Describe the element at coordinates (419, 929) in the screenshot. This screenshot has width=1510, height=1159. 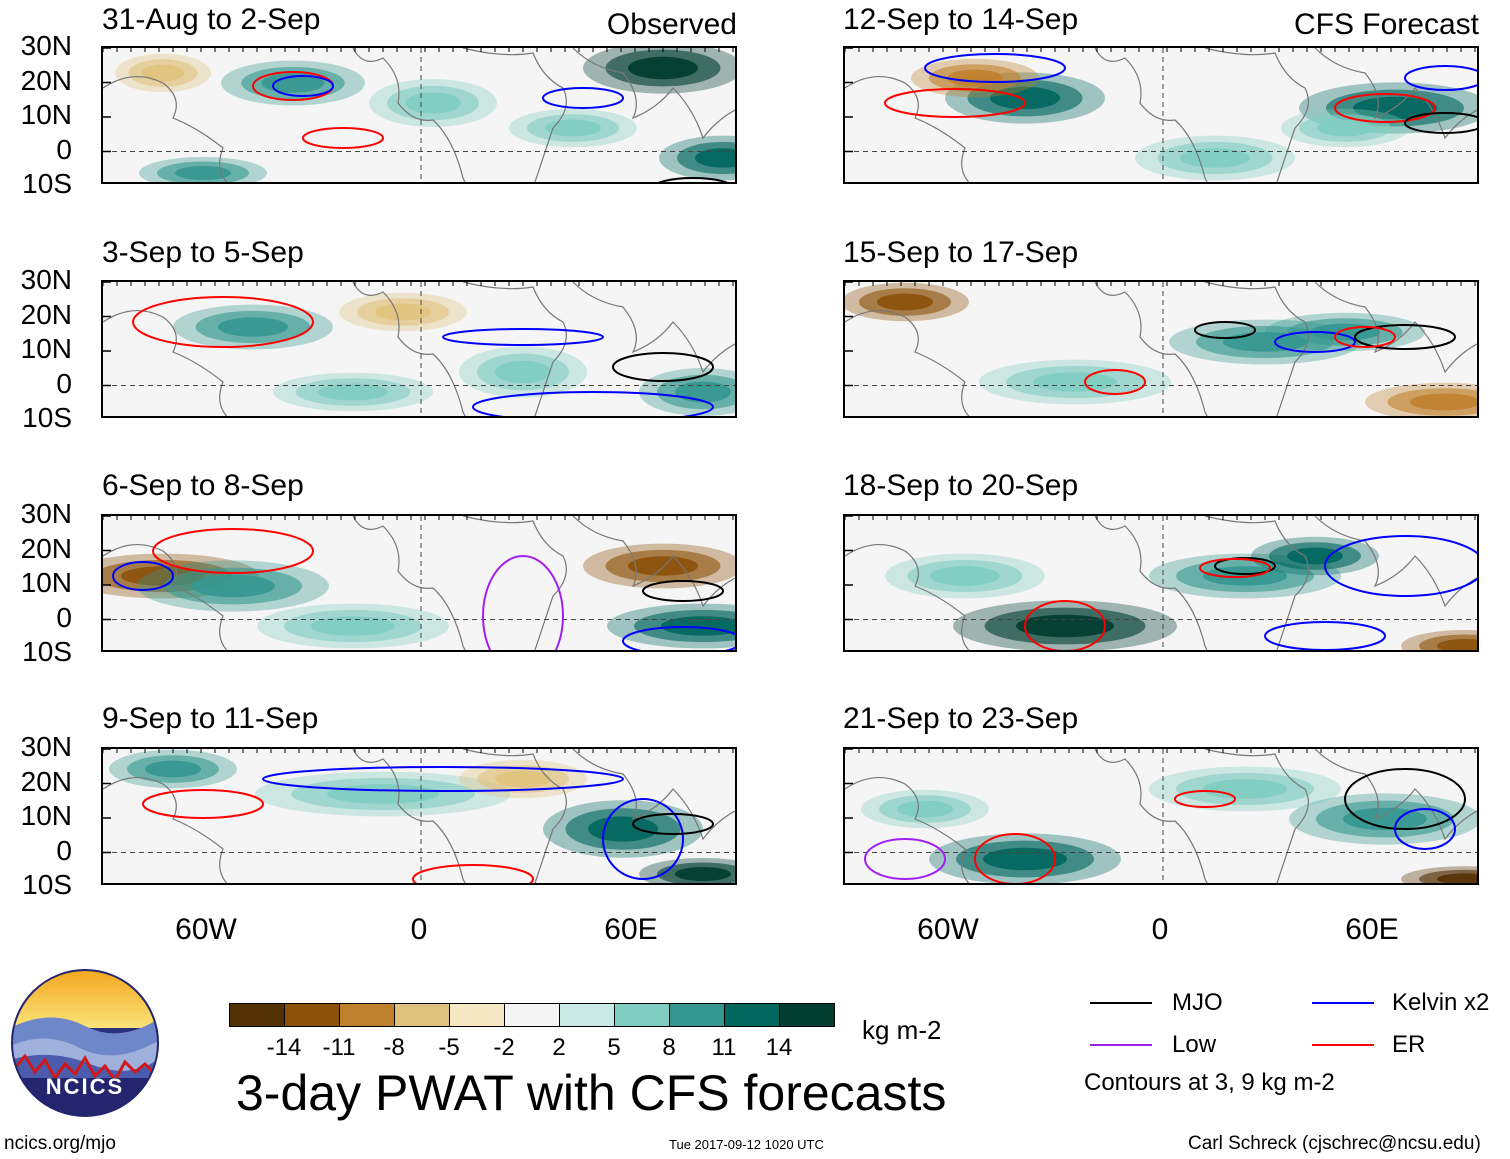
I see `x-tick-0-left: 0` at that location.